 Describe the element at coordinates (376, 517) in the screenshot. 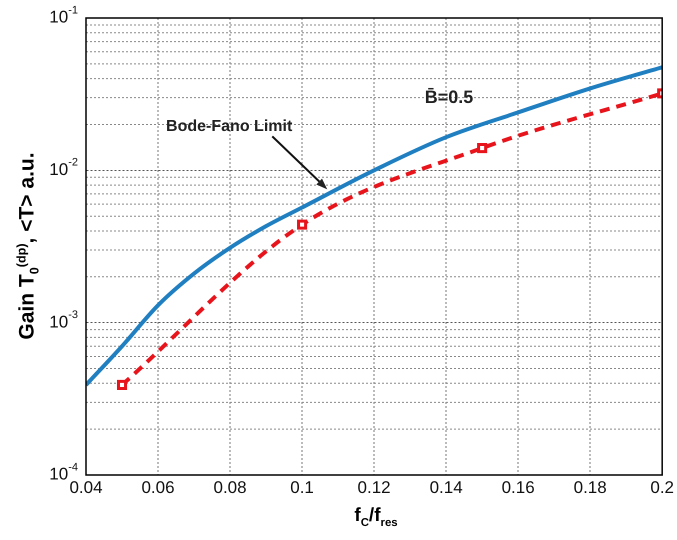

I see `x-axis-title: f$_{C}$/f$_{res}$` at that location.